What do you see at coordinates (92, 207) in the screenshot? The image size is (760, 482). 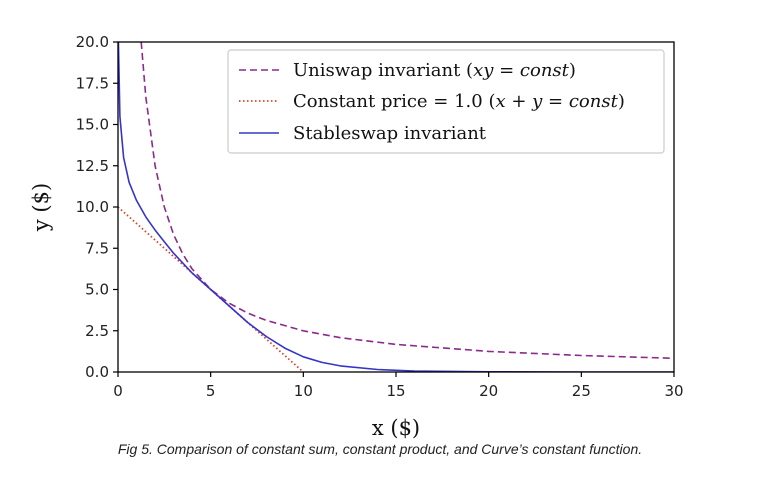 I see `y-tick-label: 10.0` at bounding box center [92, 207].